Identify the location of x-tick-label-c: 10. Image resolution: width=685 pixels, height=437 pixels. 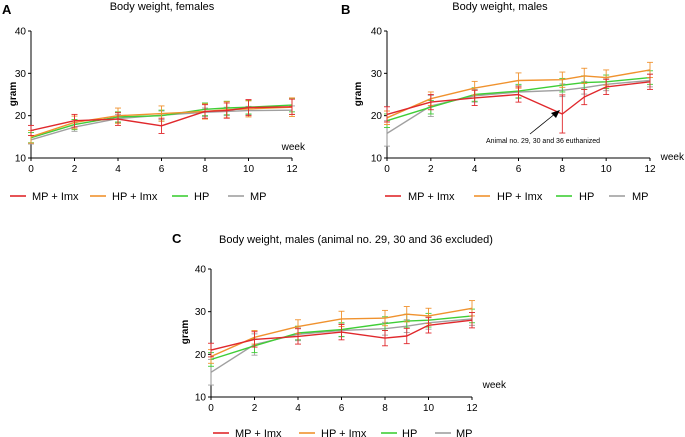
(429, 408).